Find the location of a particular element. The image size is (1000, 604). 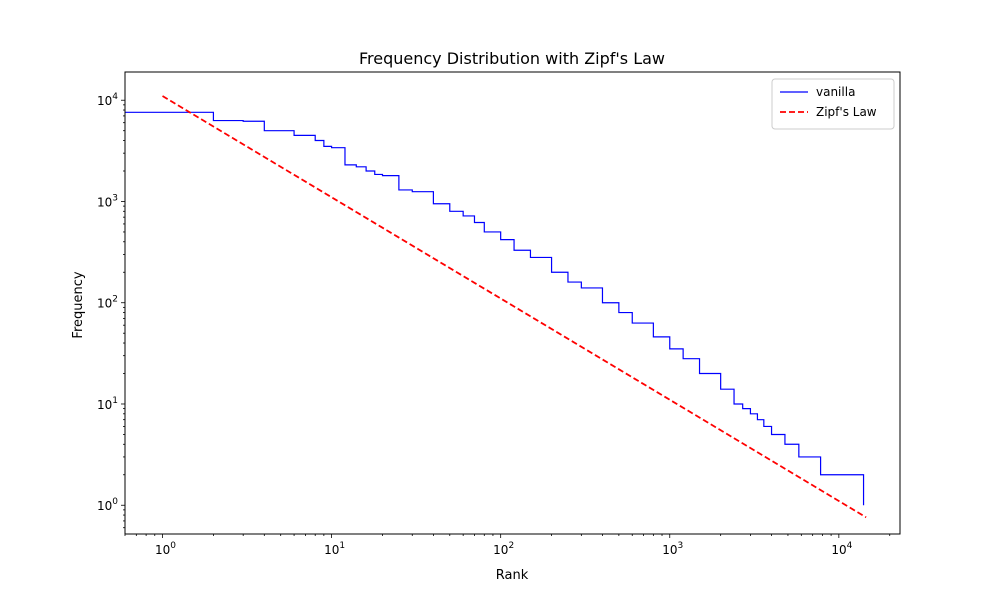

legend: vanilla Zipf's Law is located at coordinates (833, 104).